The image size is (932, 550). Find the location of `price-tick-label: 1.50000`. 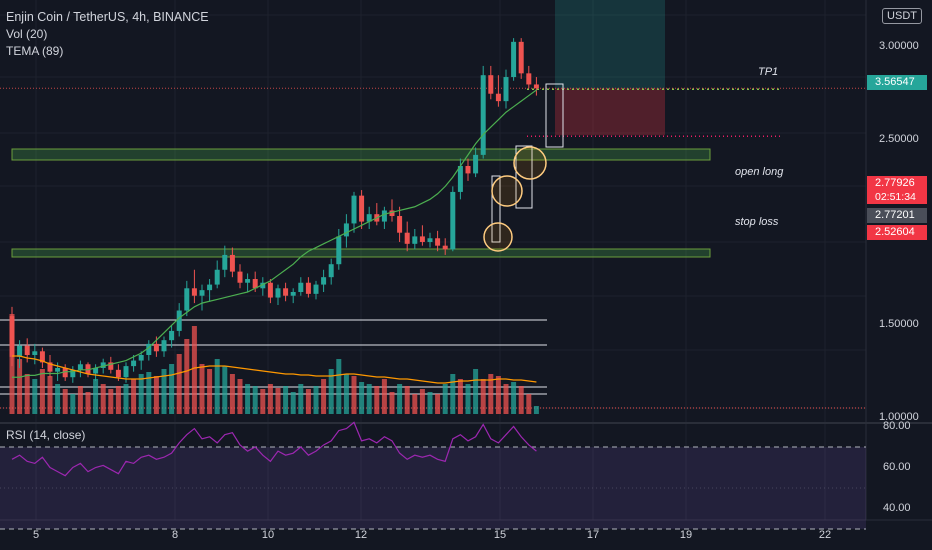

price-tick-label: 1.50000 is located at coordinates (899, 324).